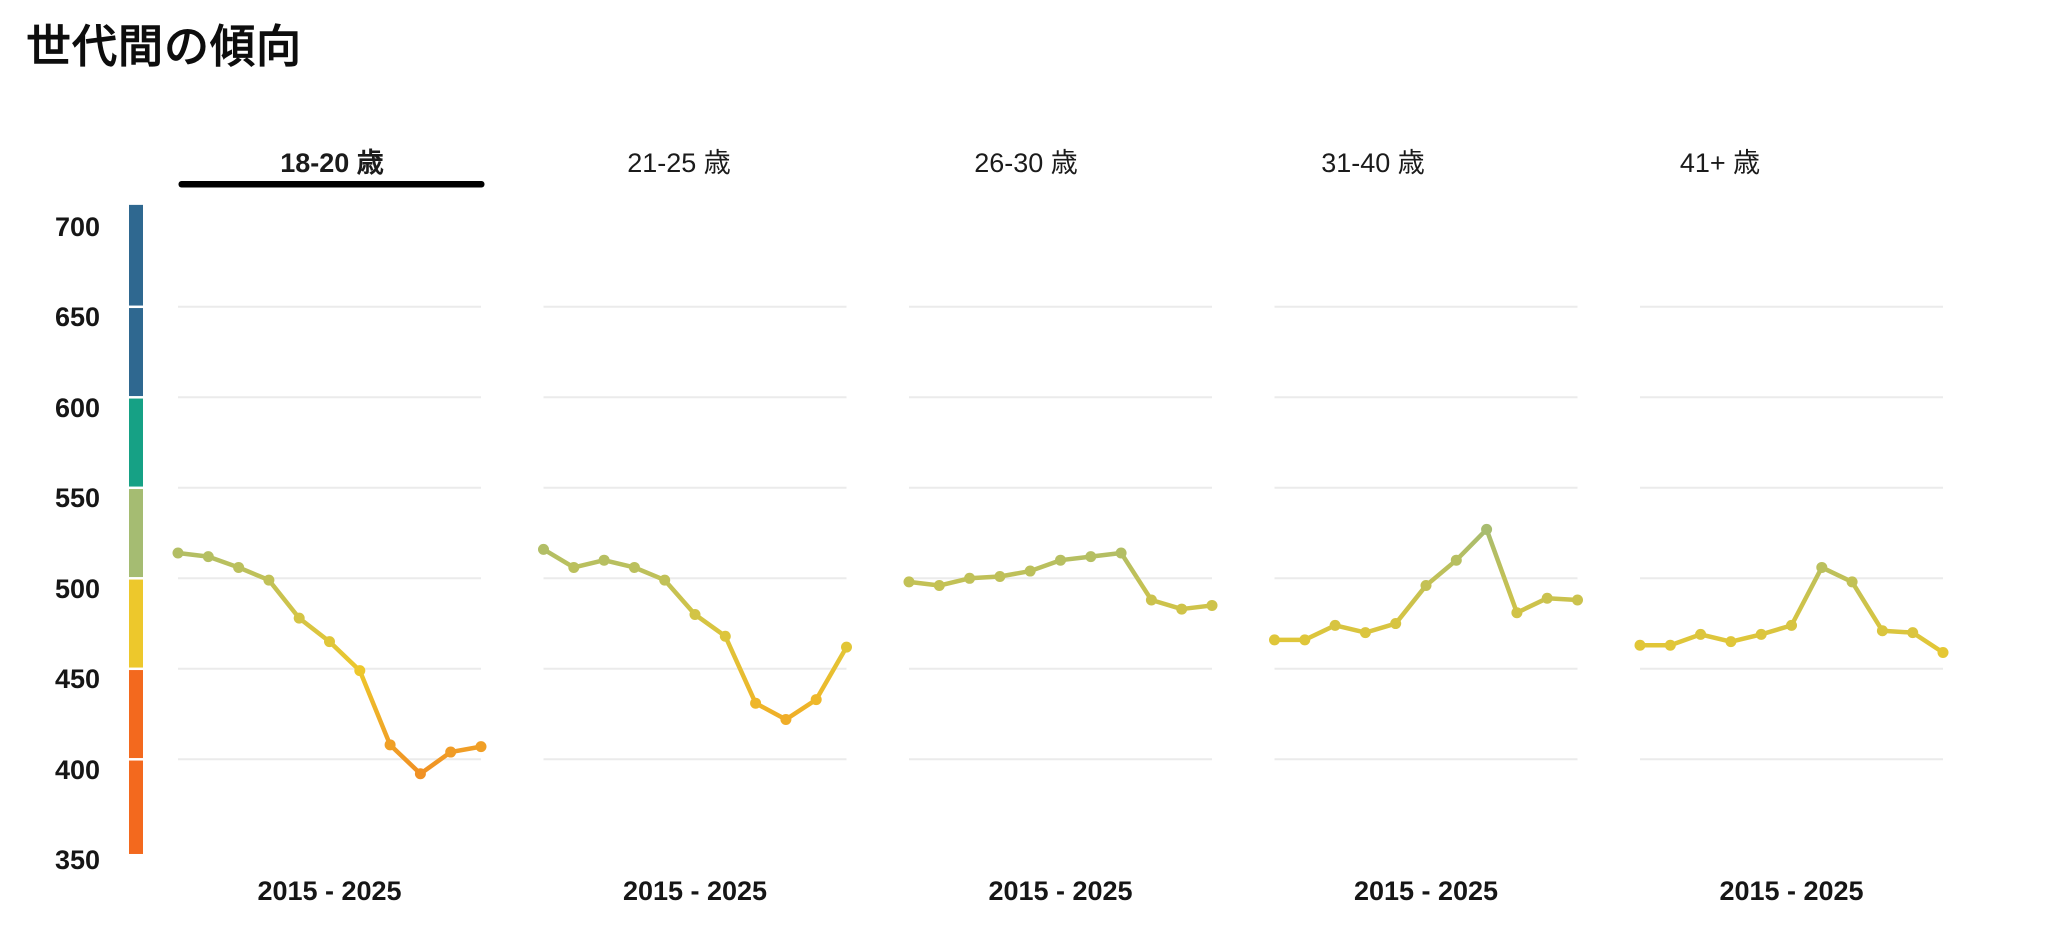 This screenshot has height=937, width=2065. I want to click on line-series-41+ 歳, so click(1791, 610).